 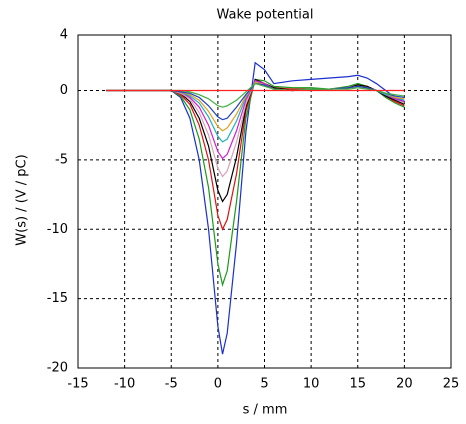 I want to click on x-tick-label: 15, so click(x=357, y=384).